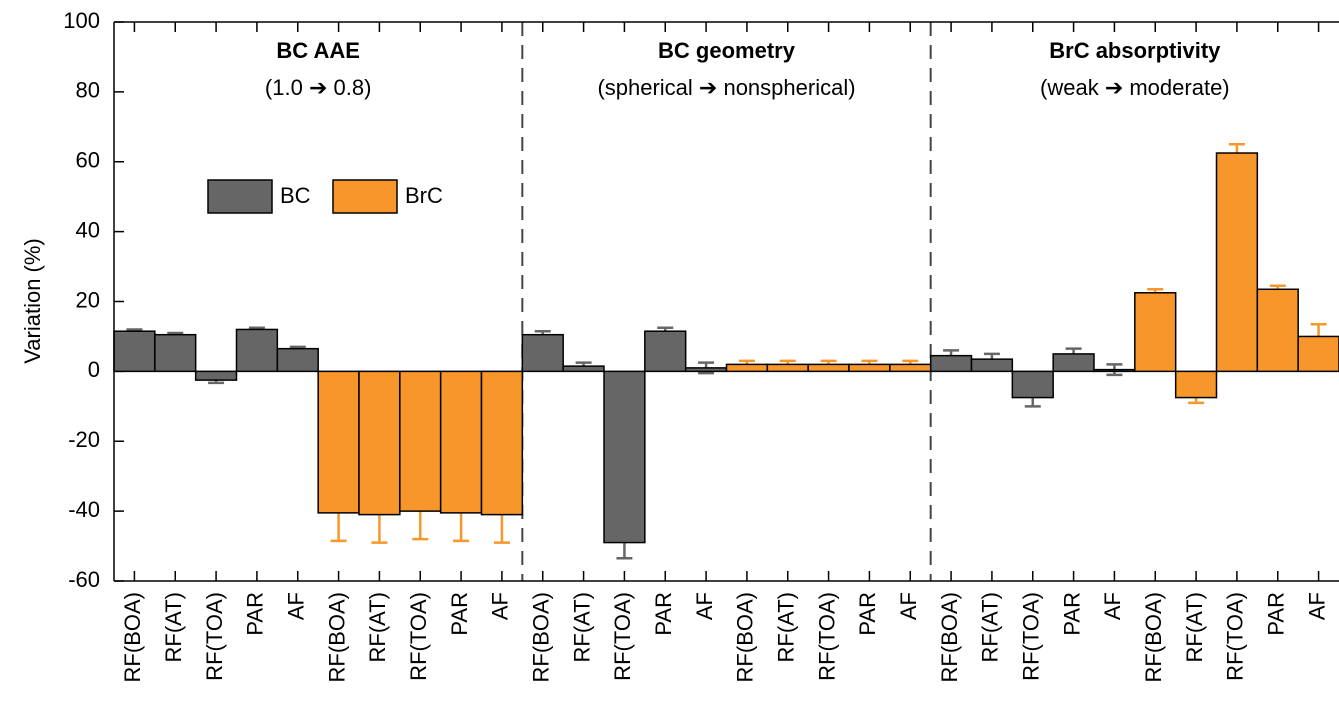 The width and height of the screenshot is (1339, 706). I want to click on y-tick-label: -60, so click(84, 579).